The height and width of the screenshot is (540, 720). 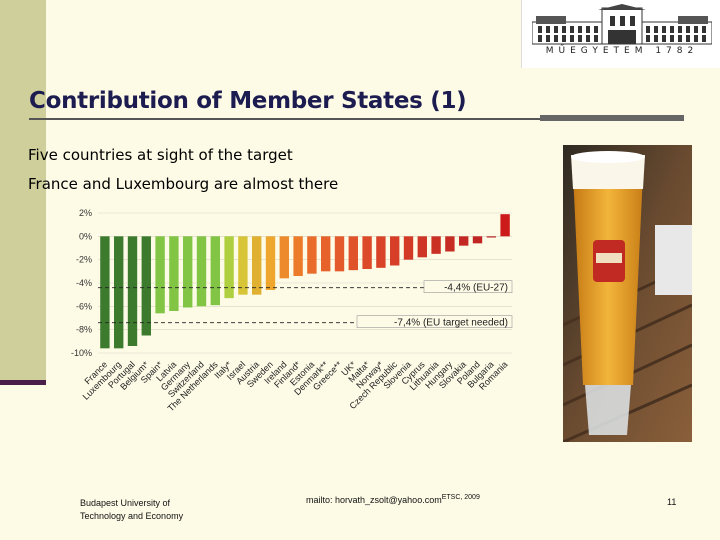 I want to click on y-tick-label: -8%, so click(x=84, y=330).